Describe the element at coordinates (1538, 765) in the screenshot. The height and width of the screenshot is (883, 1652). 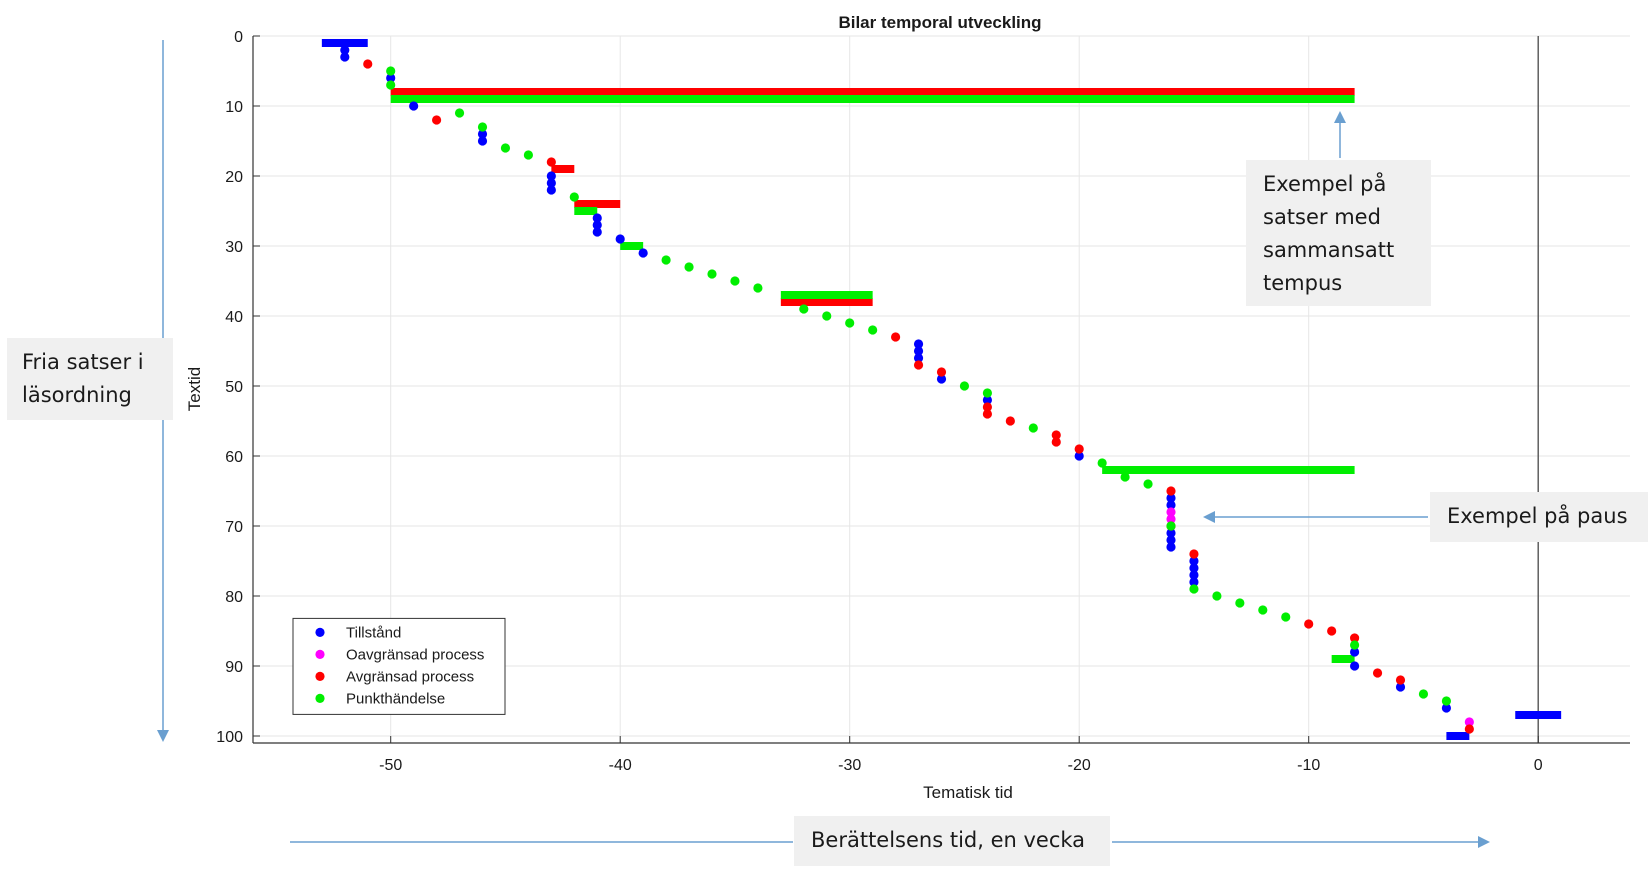
I see `x-tick-label: 0` at that location.